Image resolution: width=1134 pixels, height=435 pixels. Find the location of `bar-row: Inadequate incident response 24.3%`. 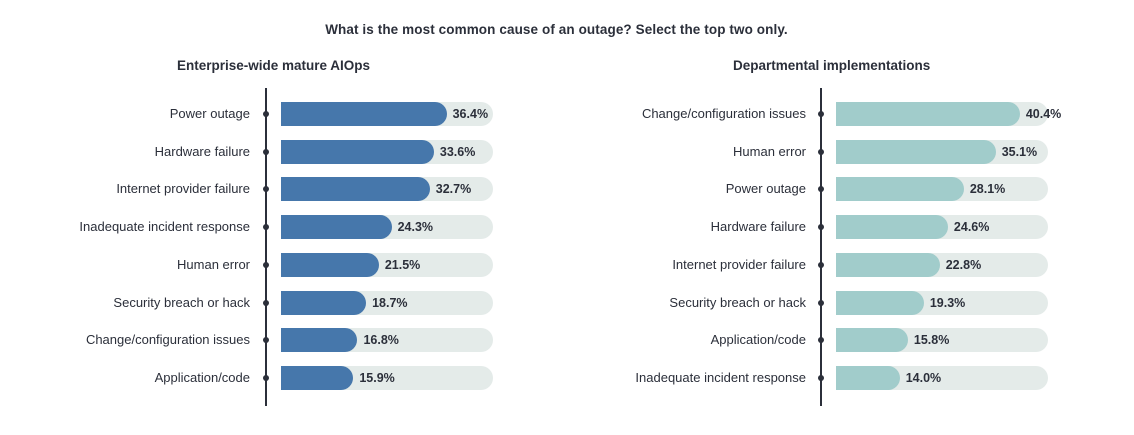

bar-row: Inadequate incident response 24.3% is located at coordinates (280, 227).